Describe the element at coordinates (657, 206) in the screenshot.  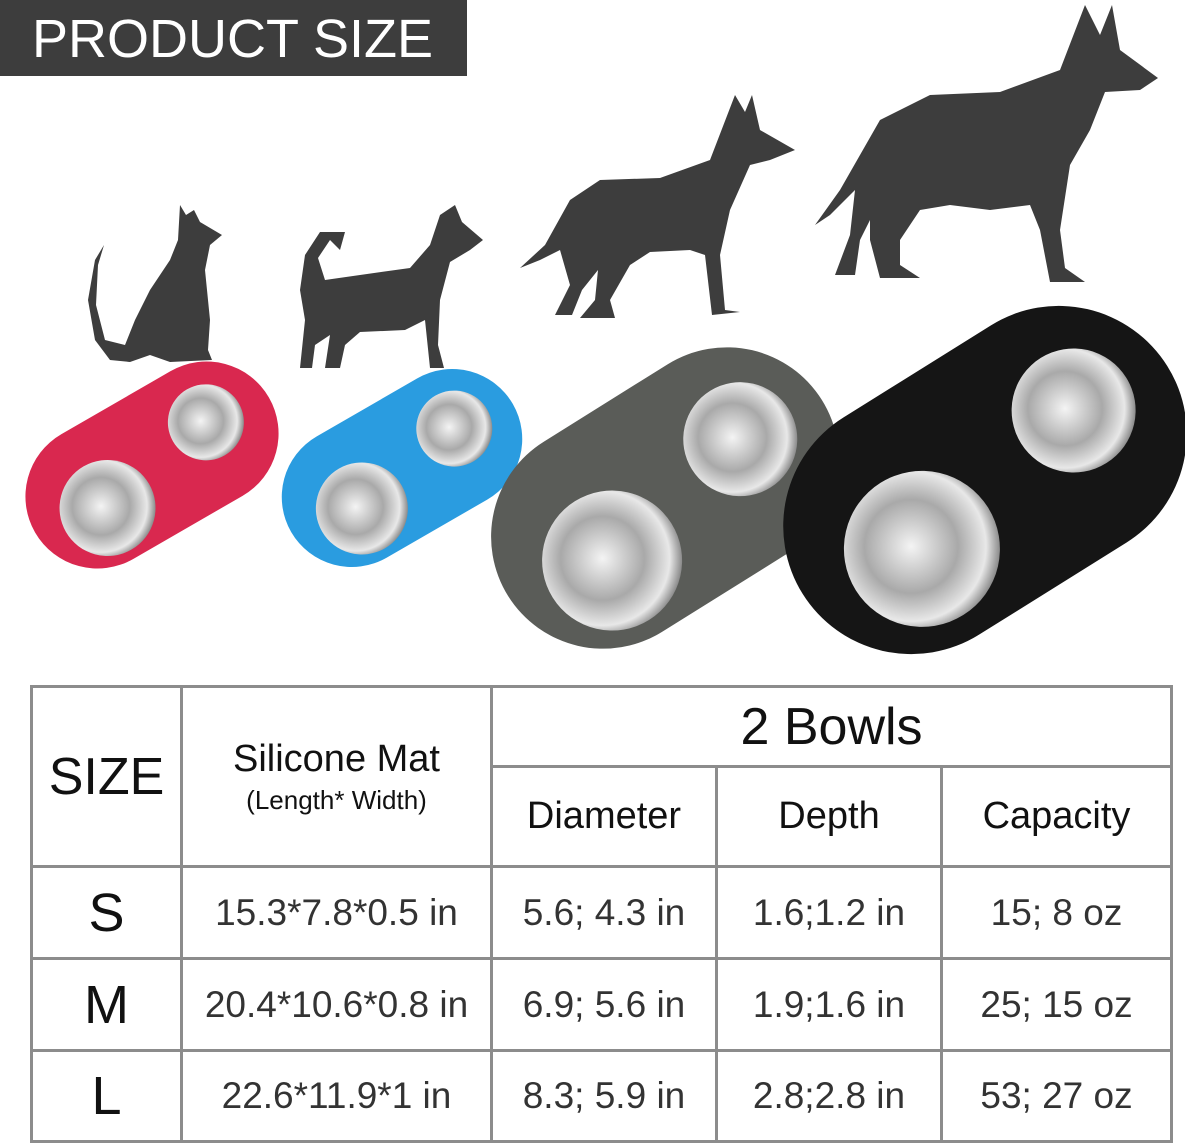
I see `medium-dog-silhouette-icon` at that location.